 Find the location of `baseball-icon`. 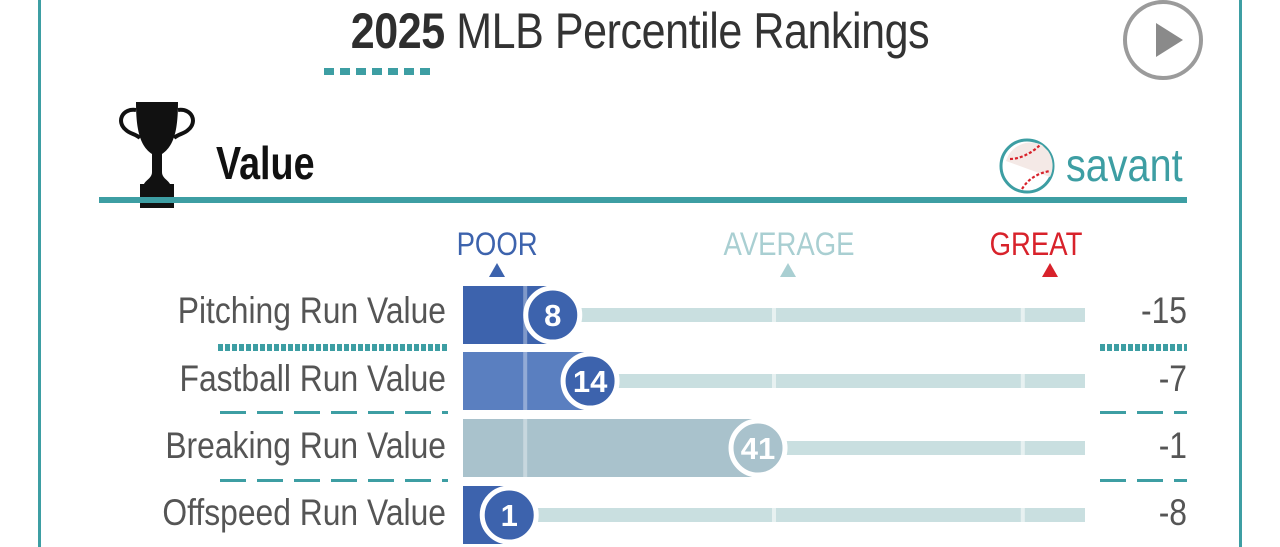

baseball-icon is located at coordinates (1027, 166).